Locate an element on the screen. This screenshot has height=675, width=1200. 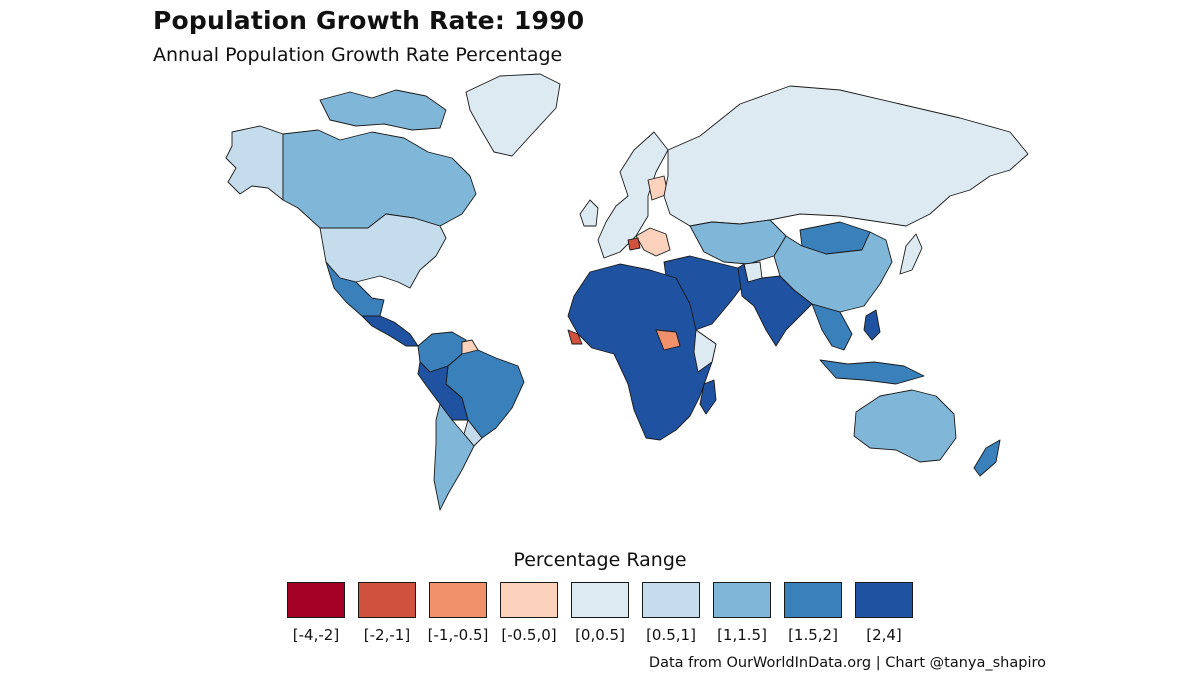
legend-label: [0,0.5] is located at coordinates (600, 635).